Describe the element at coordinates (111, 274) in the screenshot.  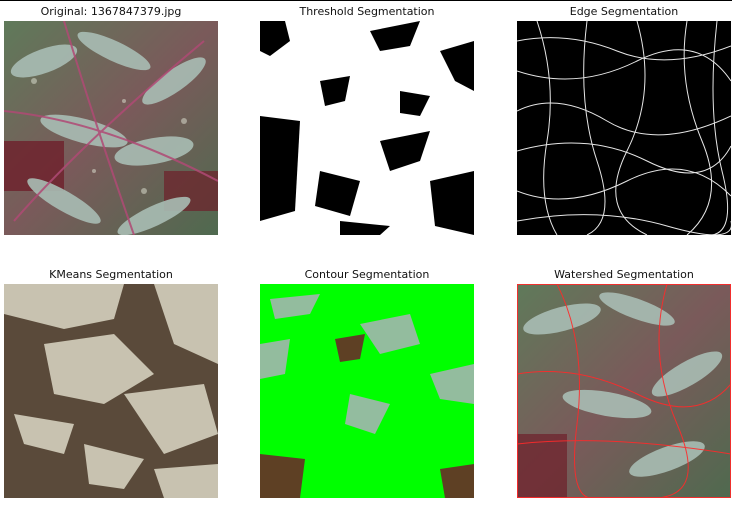
I see `panel-title-kmeans: KMeans Segmentation` at that location.